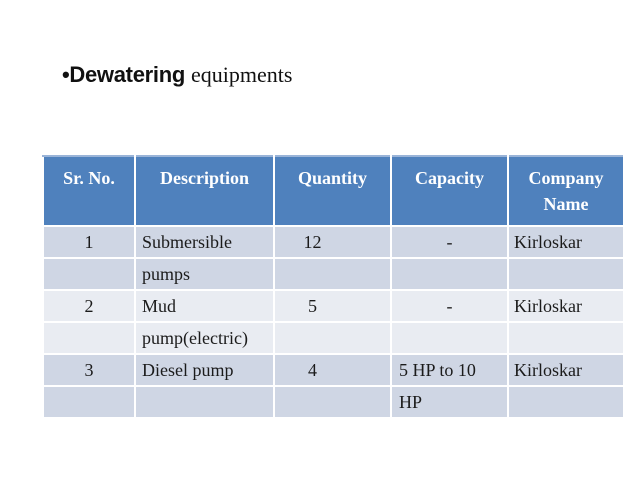  I want to click on table-row: pump(electric), so click(333, 338).